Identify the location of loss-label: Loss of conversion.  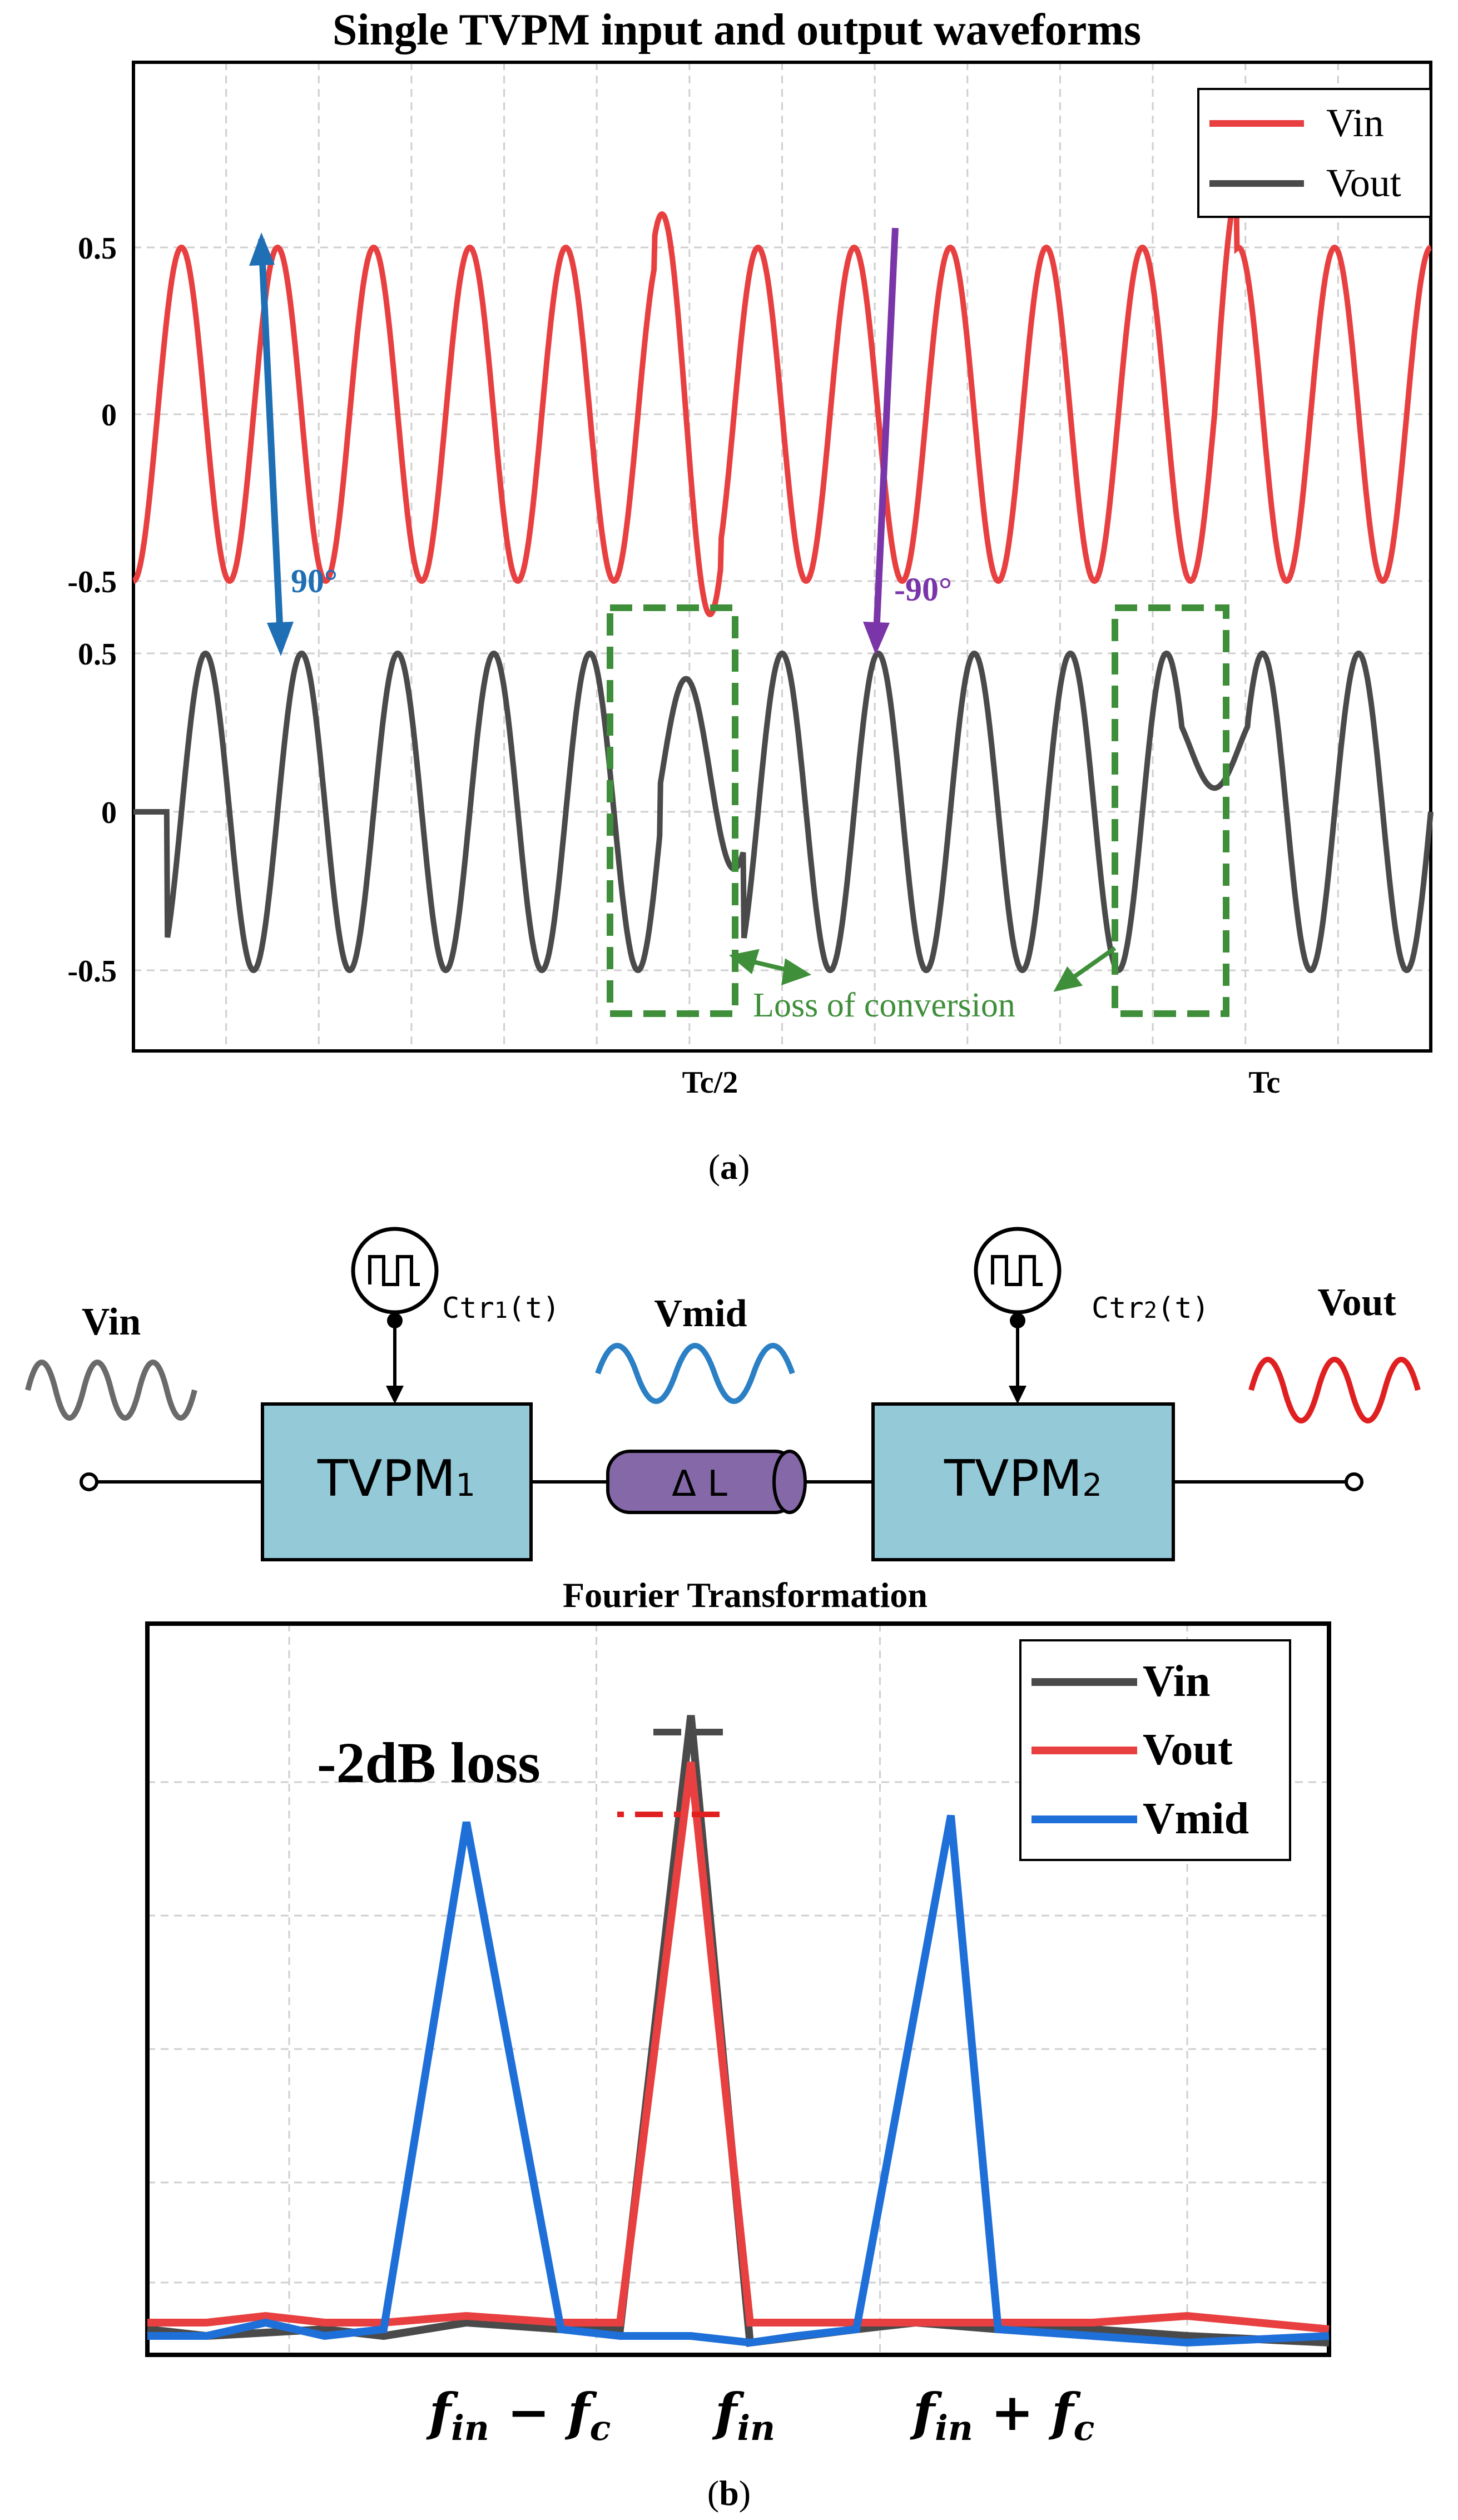
(884, 1005).